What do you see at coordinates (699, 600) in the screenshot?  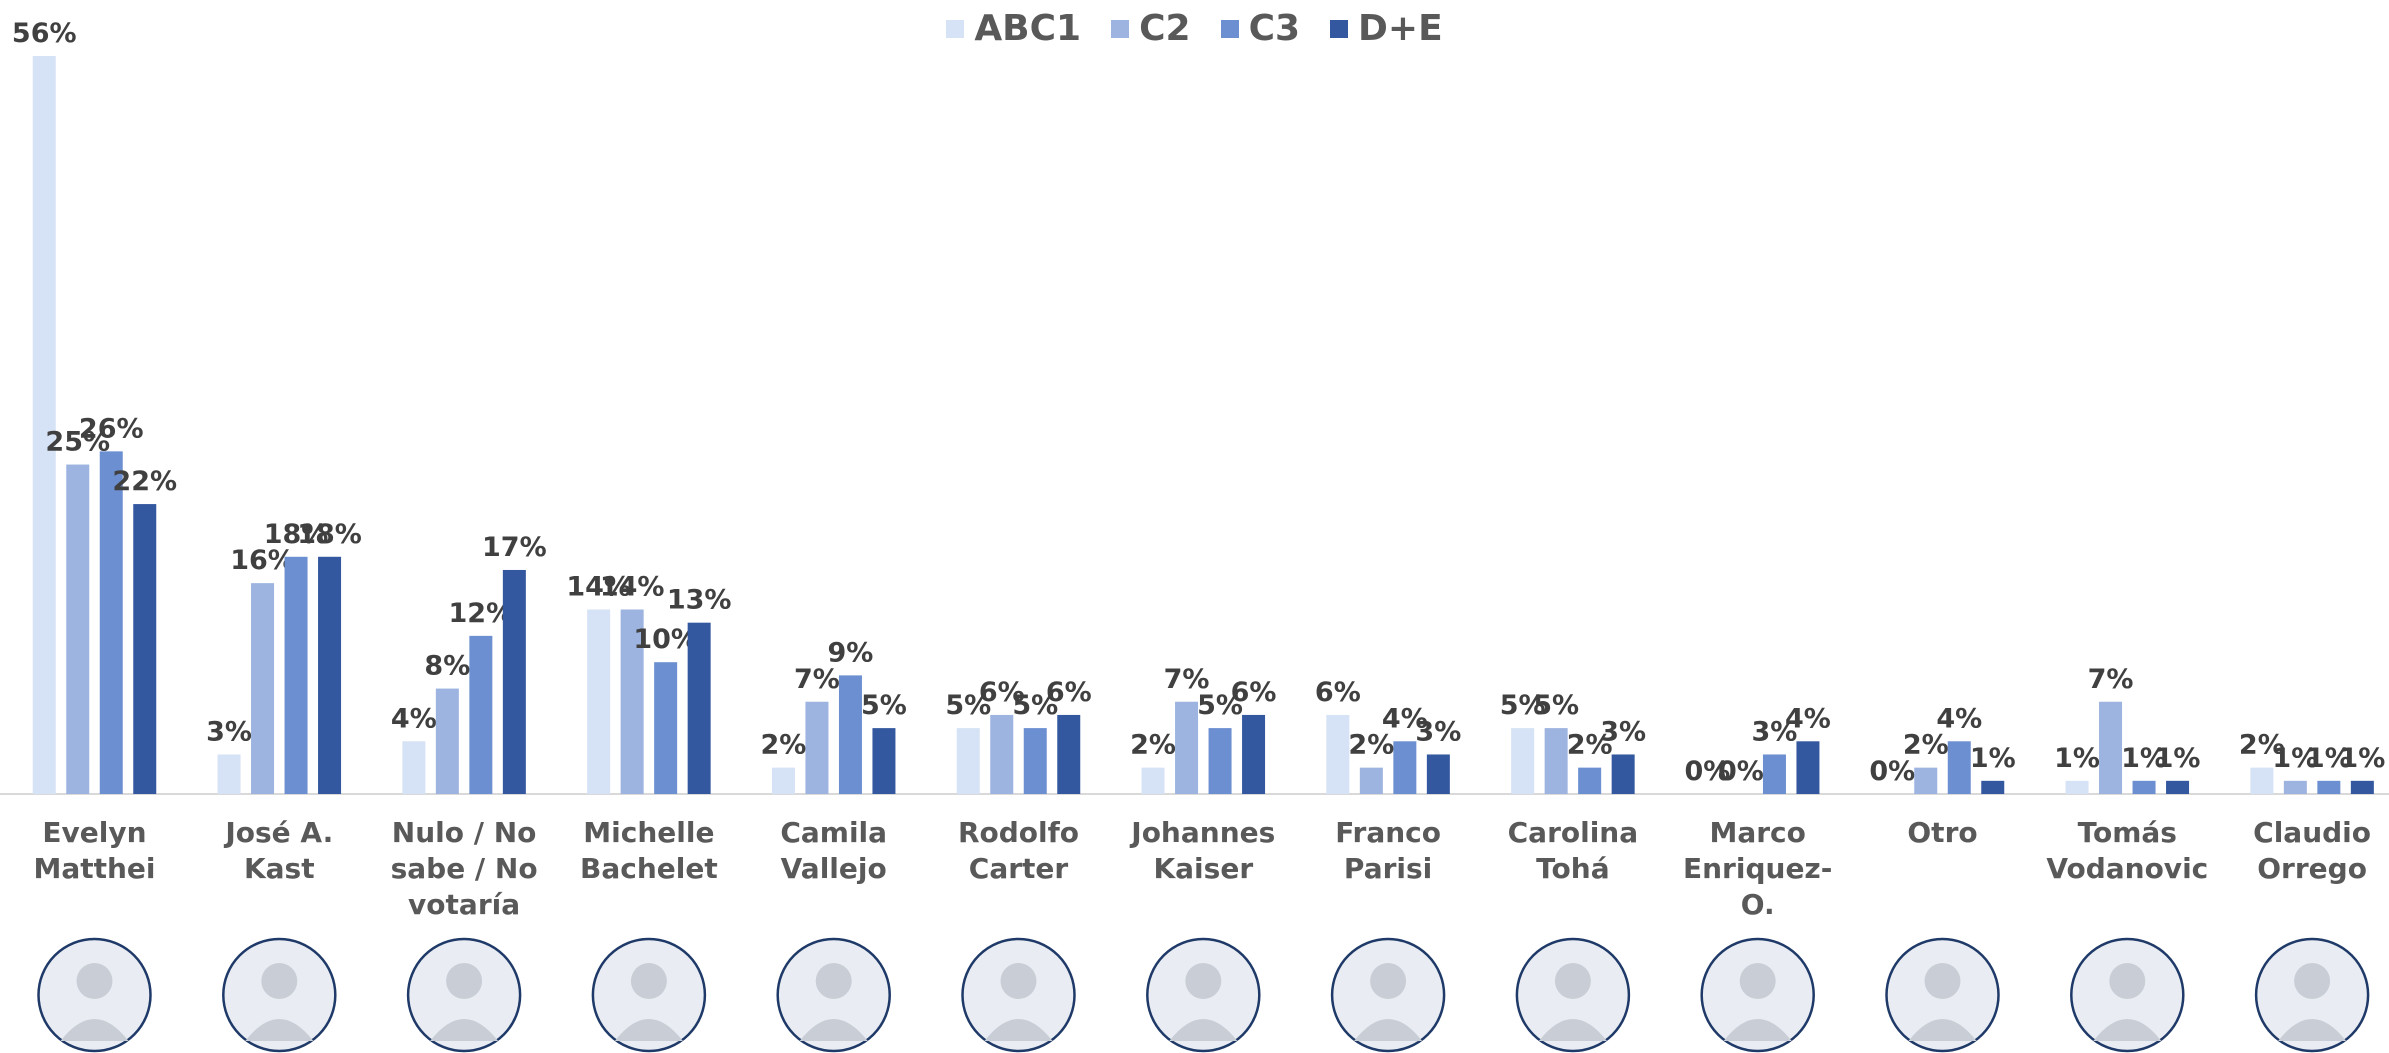 I see `value-label: 13%` at bounding box center [699, 600].